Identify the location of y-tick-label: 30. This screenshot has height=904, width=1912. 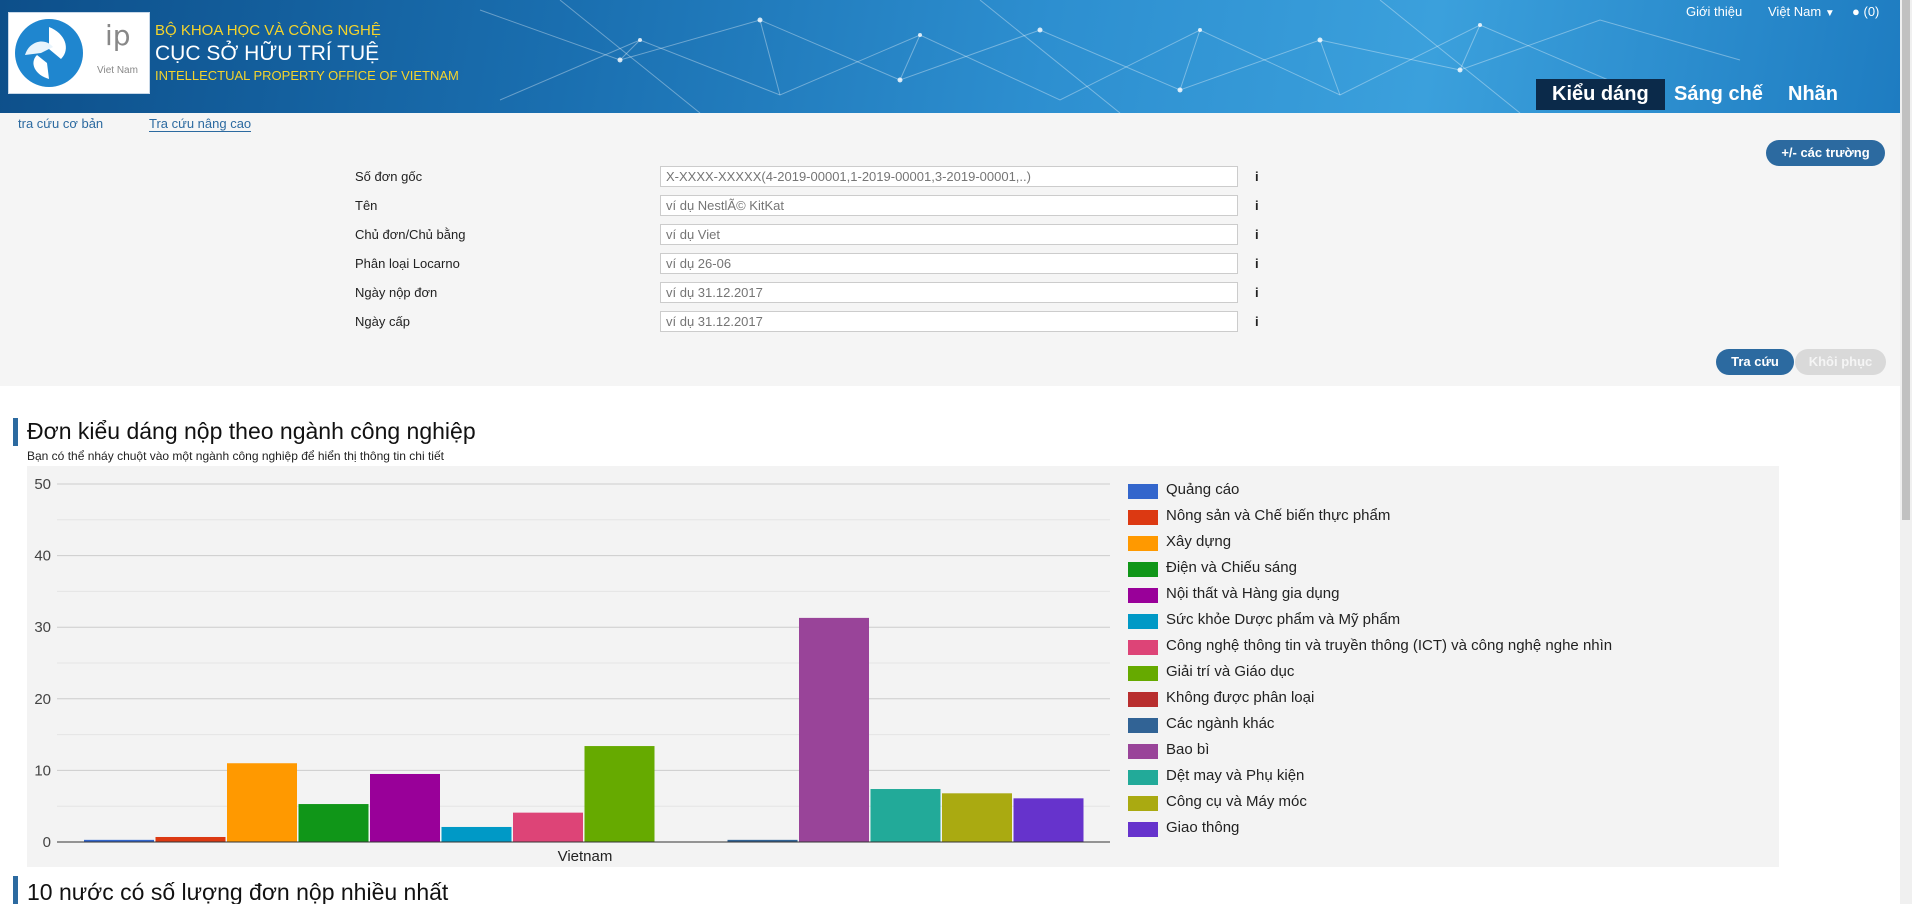
(42, 627).